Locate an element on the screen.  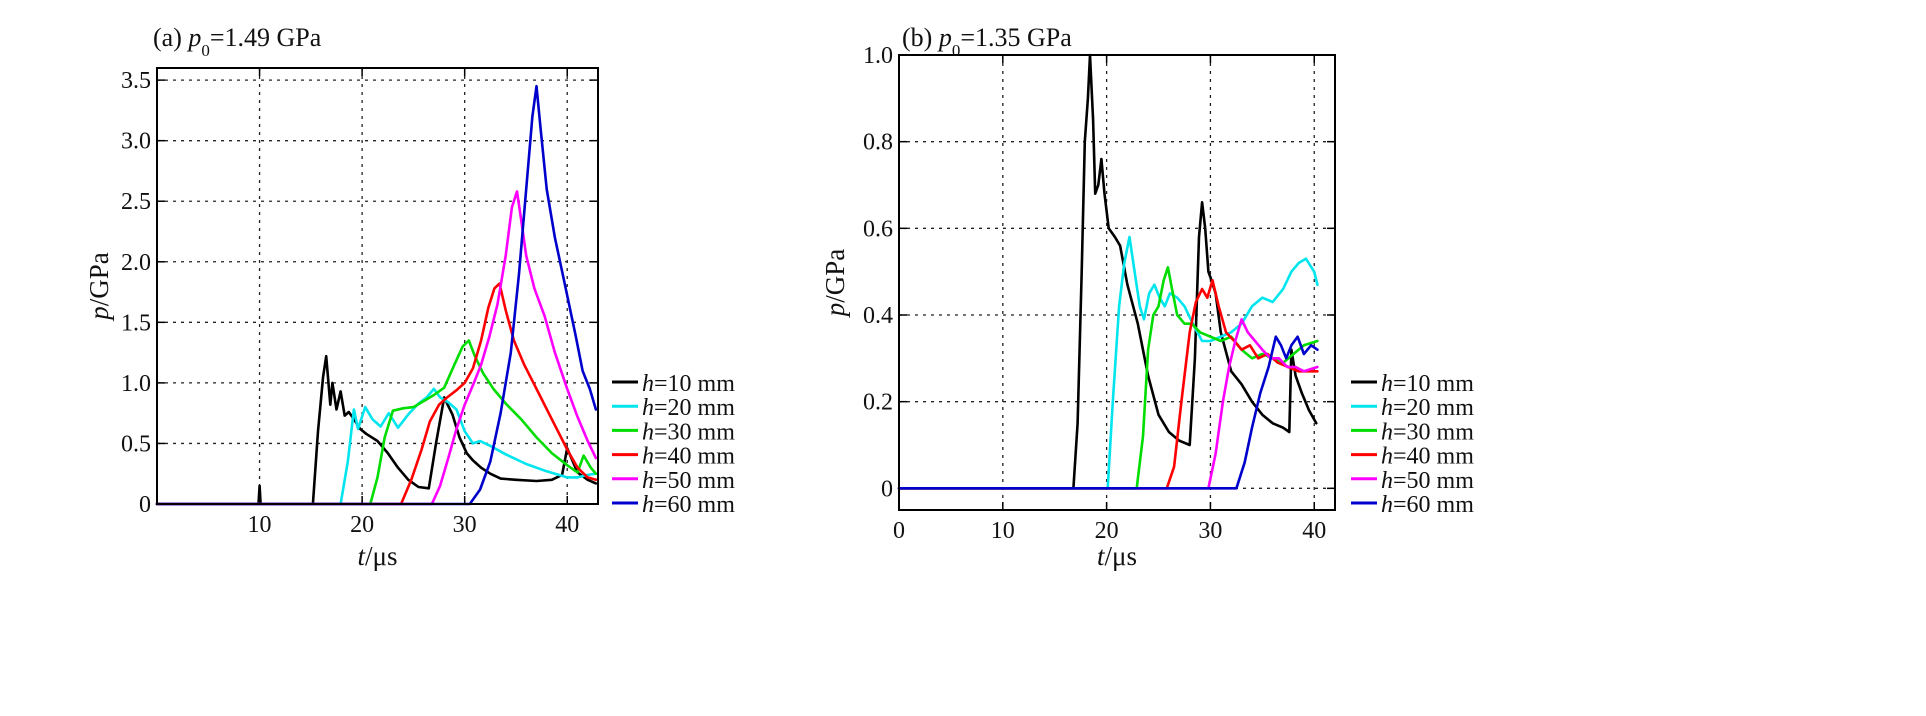
tick-marks is located at coordinates (1116, 282).